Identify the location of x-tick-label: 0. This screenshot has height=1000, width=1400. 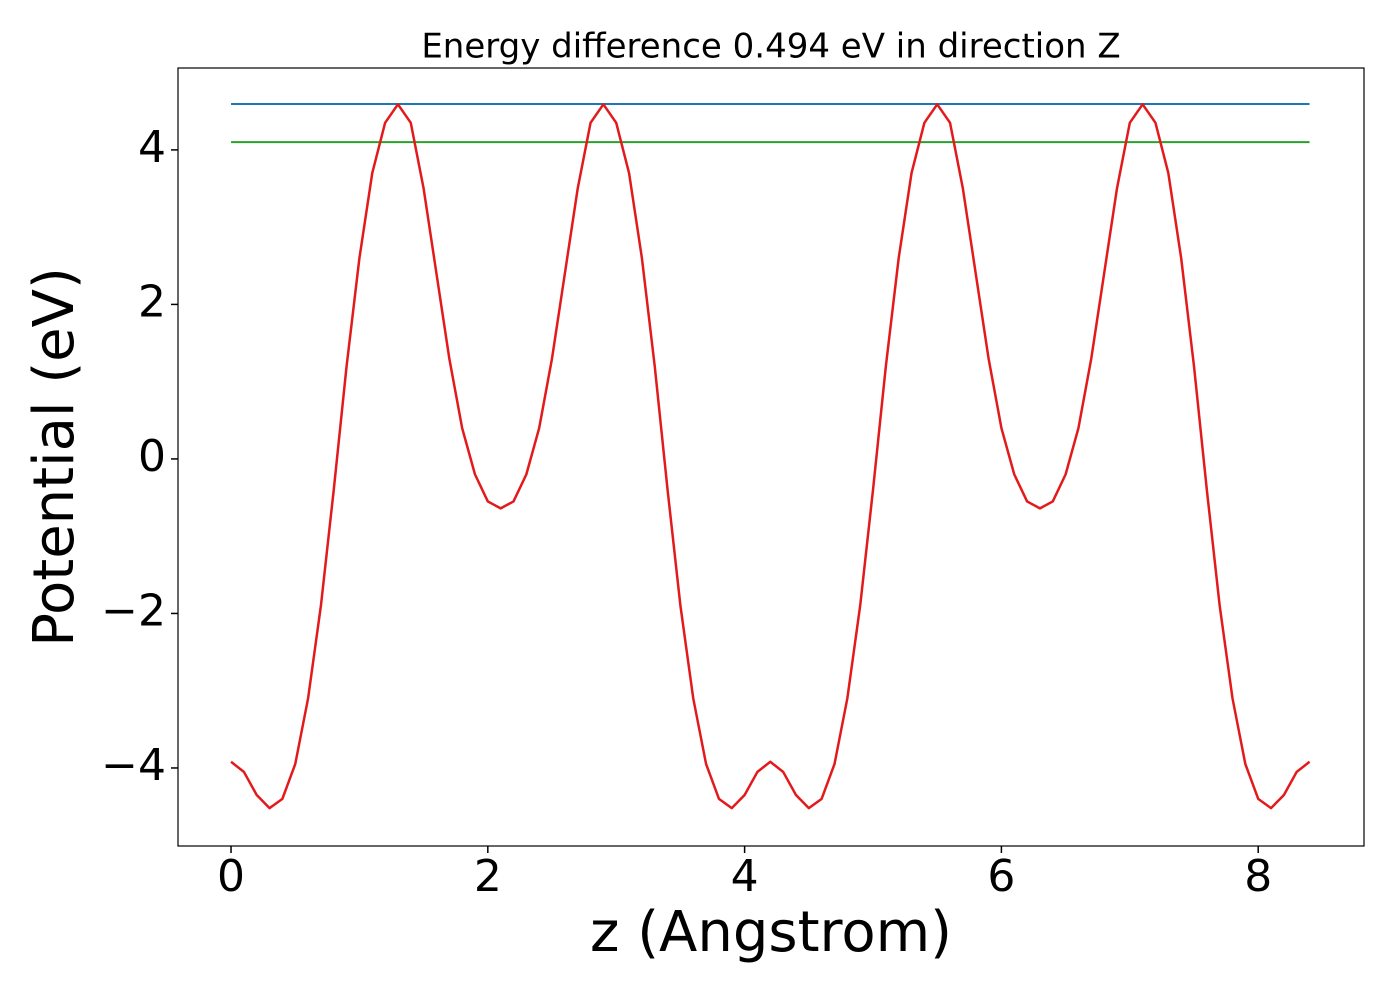
(231, 876).